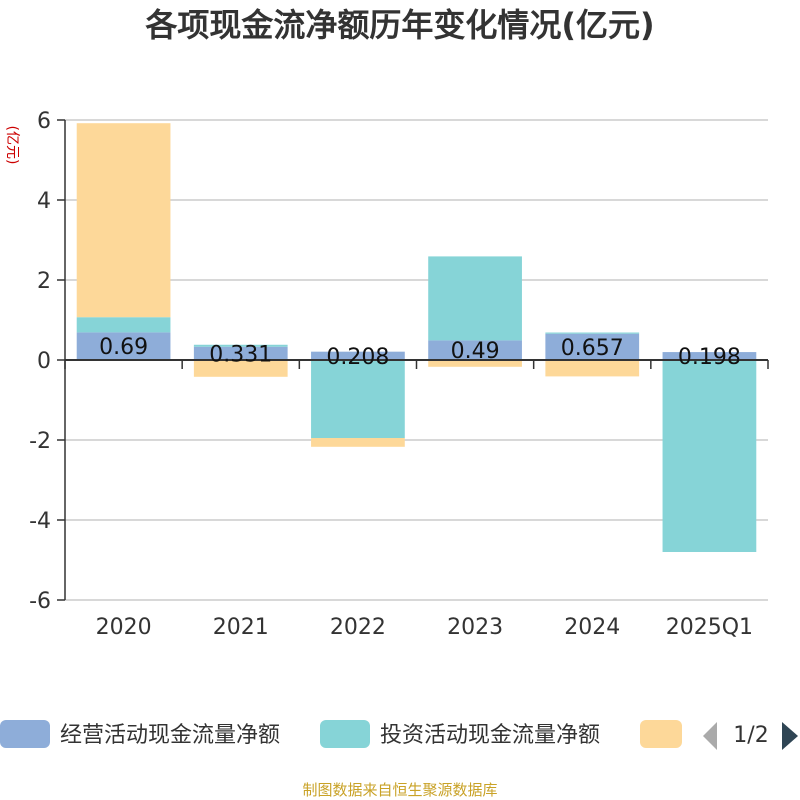 This screenshot has width=800, height=800. I want to click on x-tick-label: 2025Q1, so click(709, 627).